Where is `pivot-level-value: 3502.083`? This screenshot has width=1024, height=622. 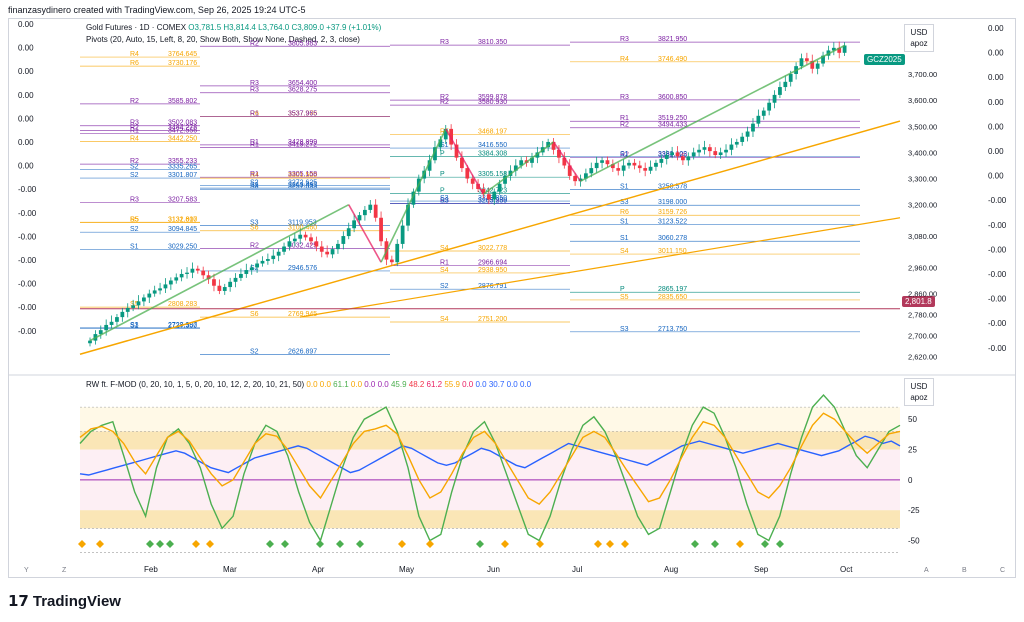 pivot-level-value: 3502.083 is located at coordinates (182, 123).